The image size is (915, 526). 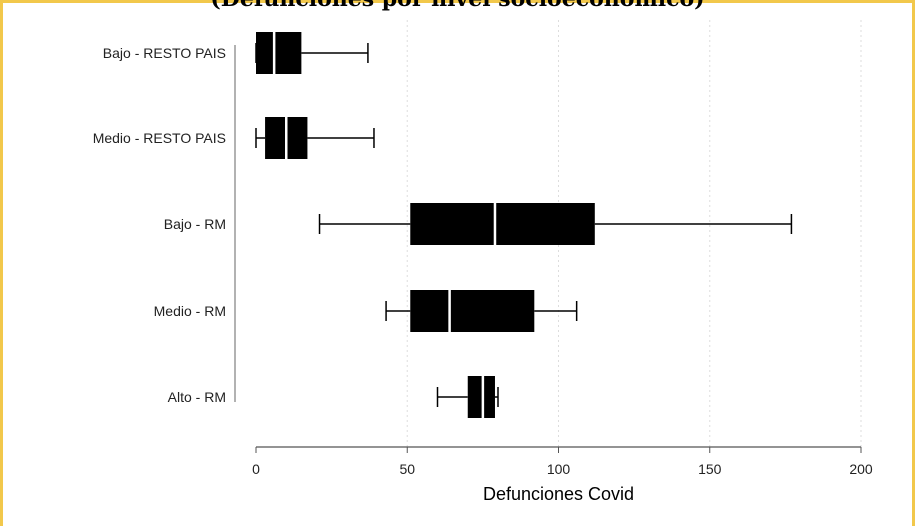 What do you see at coordinates (195, 224) in the screenshot?
I see `y-tick-label: Bajo - RM` at bounding box center [195, 224].